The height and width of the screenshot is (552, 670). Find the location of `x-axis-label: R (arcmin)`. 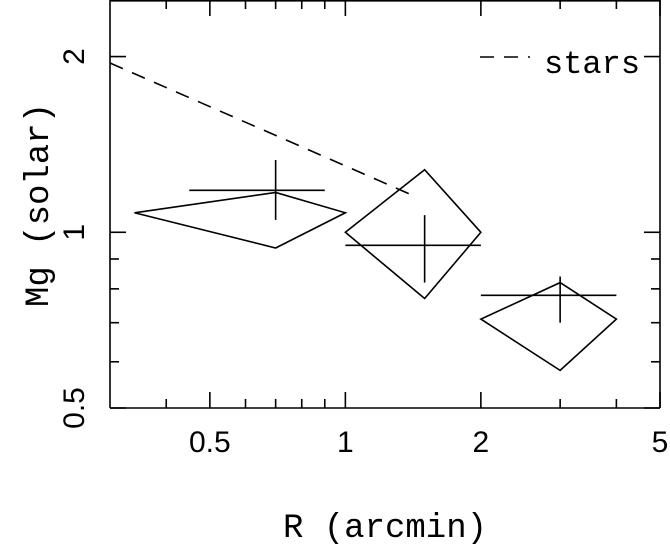

x-axis-label: R (arcmin) is located at coordinates (385, 529).